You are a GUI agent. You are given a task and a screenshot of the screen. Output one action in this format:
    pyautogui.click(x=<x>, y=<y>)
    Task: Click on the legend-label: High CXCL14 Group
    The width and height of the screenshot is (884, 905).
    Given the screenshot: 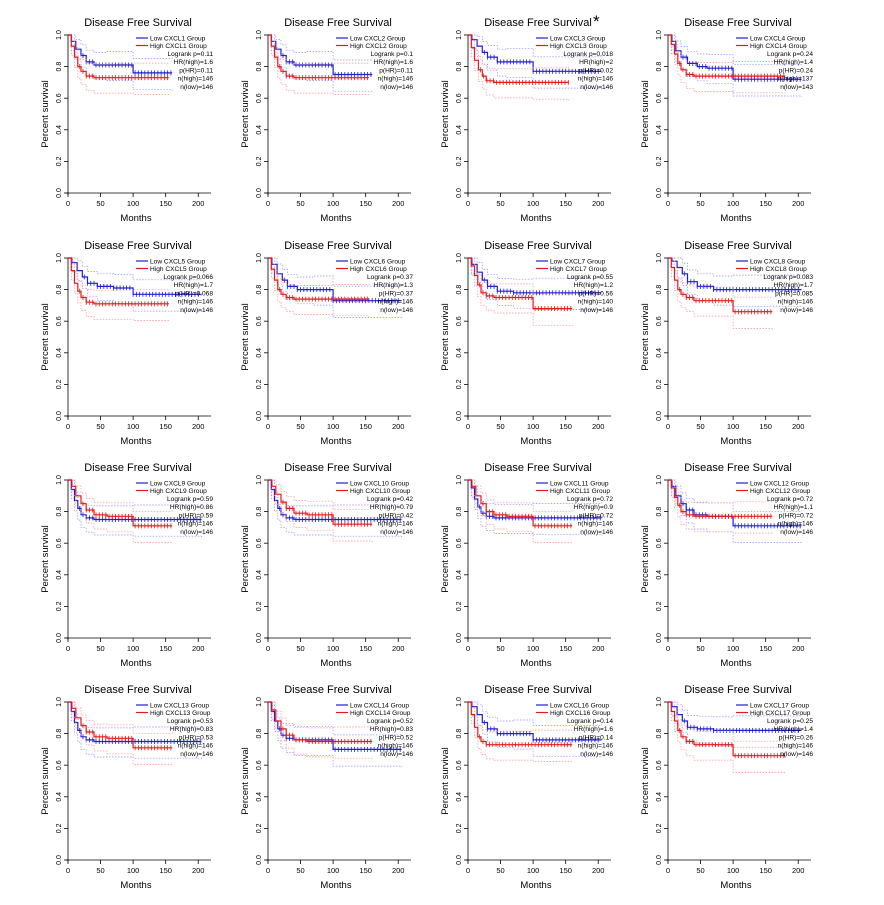 What is the action you would take?
    pyautogui.click(x=380, y=713)
    